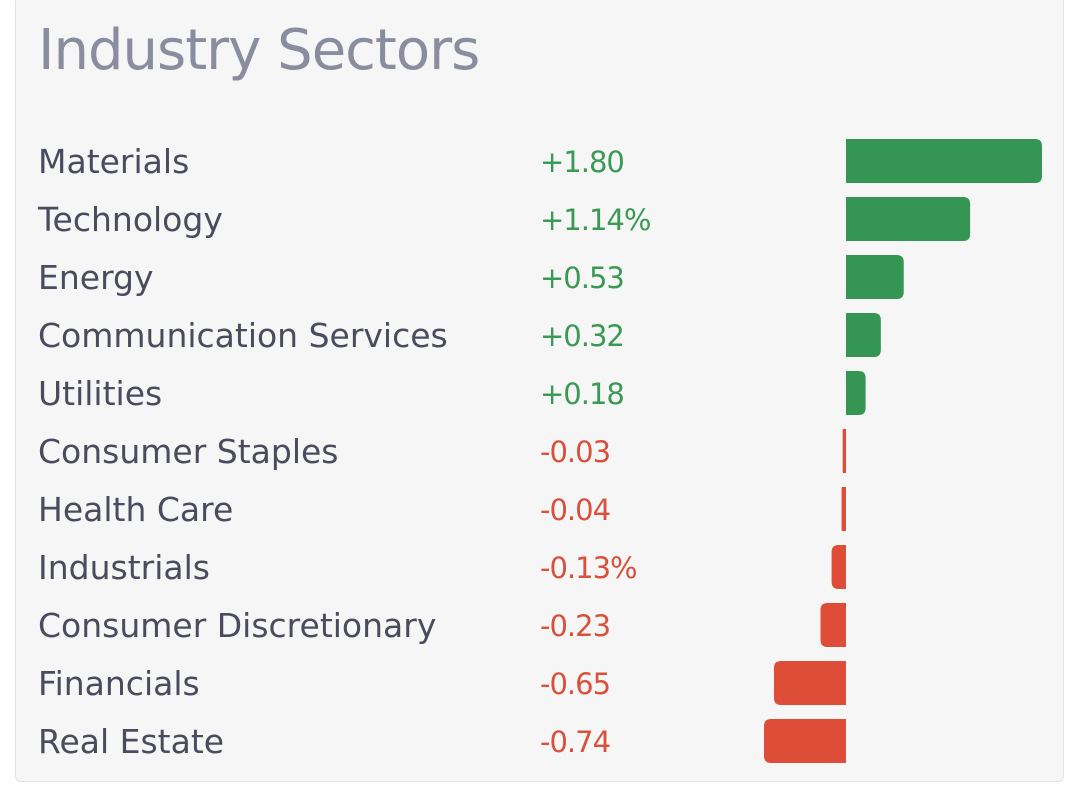 This screenshot has height=786, width=1080. I want to click on sector-label: Financials, so click(119, 683).